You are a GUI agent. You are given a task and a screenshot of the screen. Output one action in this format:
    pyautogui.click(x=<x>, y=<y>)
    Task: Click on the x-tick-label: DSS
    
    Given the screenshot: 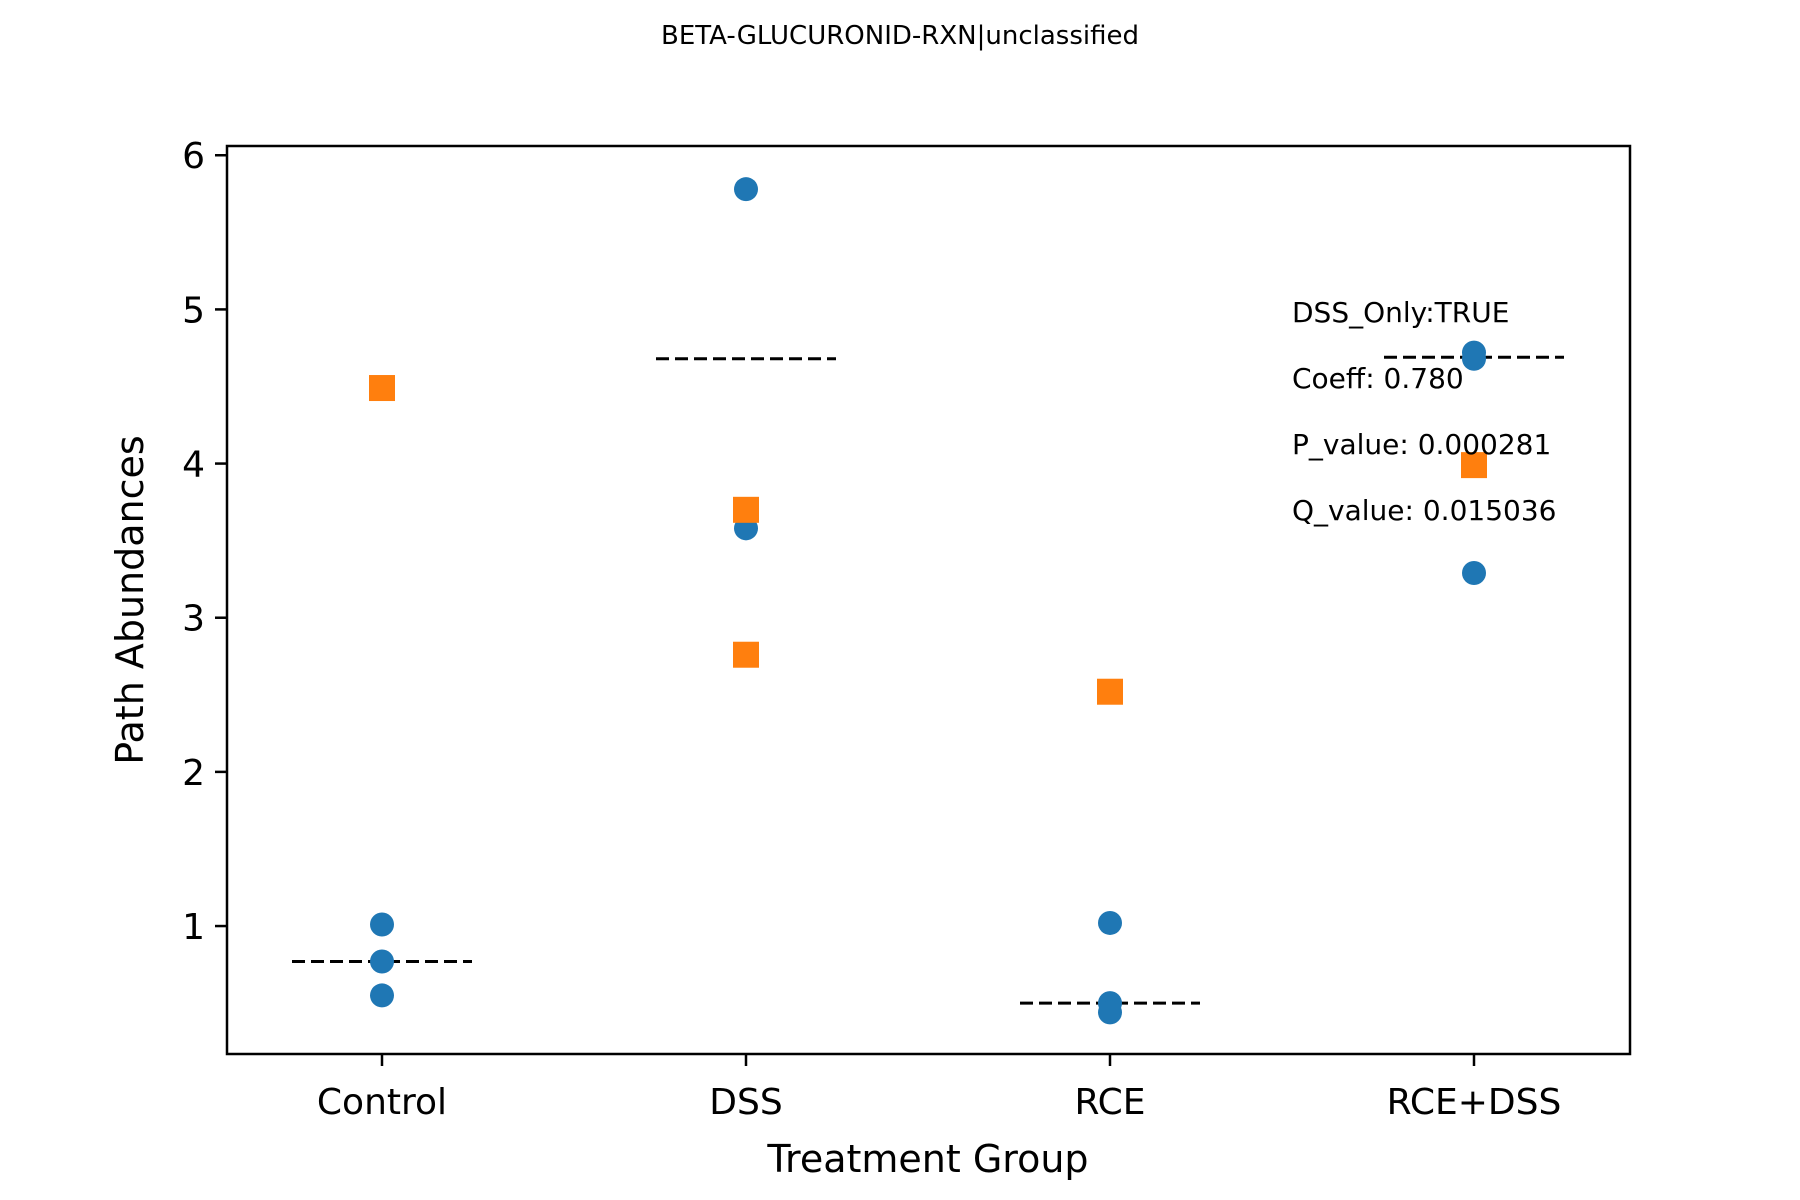 What is the action you would take?
    pyautogui.click(x=745, y=1102)
    